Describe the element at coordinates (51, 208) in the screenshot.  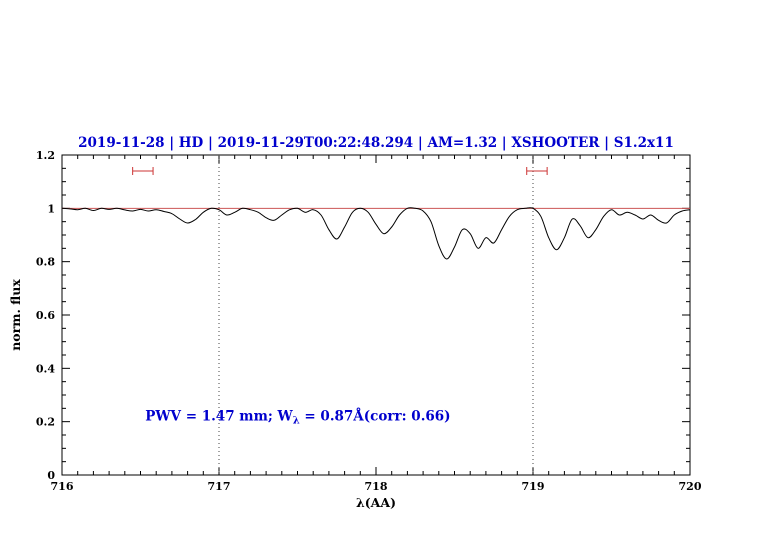
I see `y-tick-label: 1` at that location.